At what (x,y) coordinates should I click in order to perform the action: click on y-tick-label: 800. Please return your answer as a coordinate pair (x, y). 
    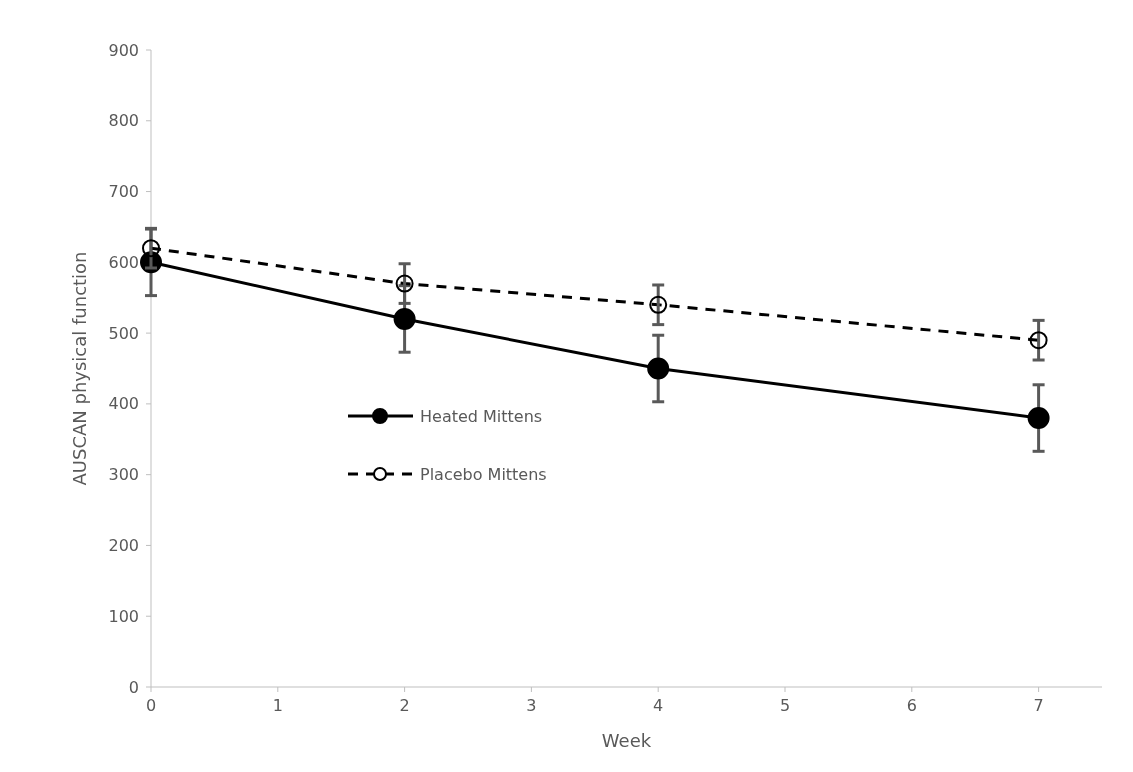
    Looking at the image, I should click on (123, 121).